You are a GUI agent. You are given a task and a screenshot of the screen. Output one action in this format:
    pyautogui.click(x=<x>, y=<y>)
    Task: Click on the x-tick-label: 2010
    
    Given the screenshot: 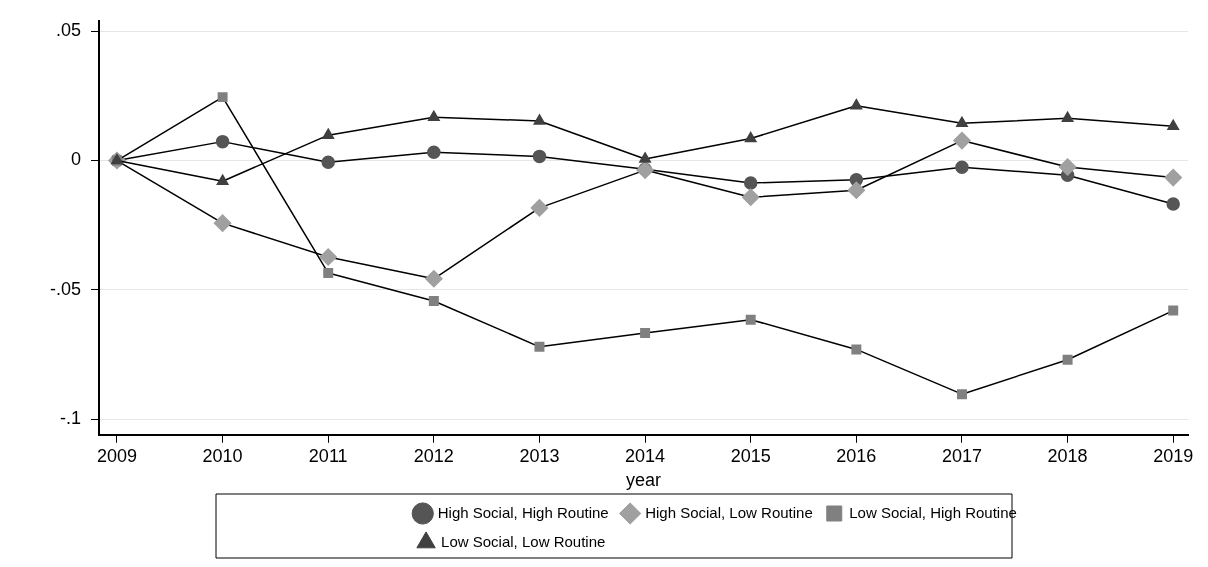 What is the action you would take?
    pyautogui.click(x=222, y=455)
    